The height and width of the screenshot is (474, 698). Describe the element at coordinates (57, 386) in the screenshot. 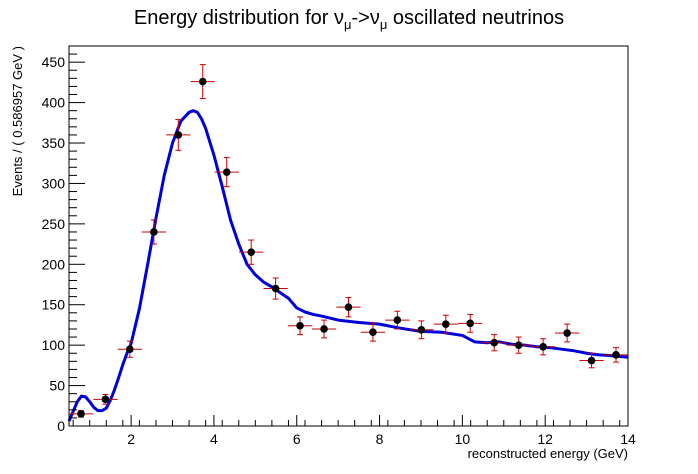

I see `y-tick-label: 50` at that location.